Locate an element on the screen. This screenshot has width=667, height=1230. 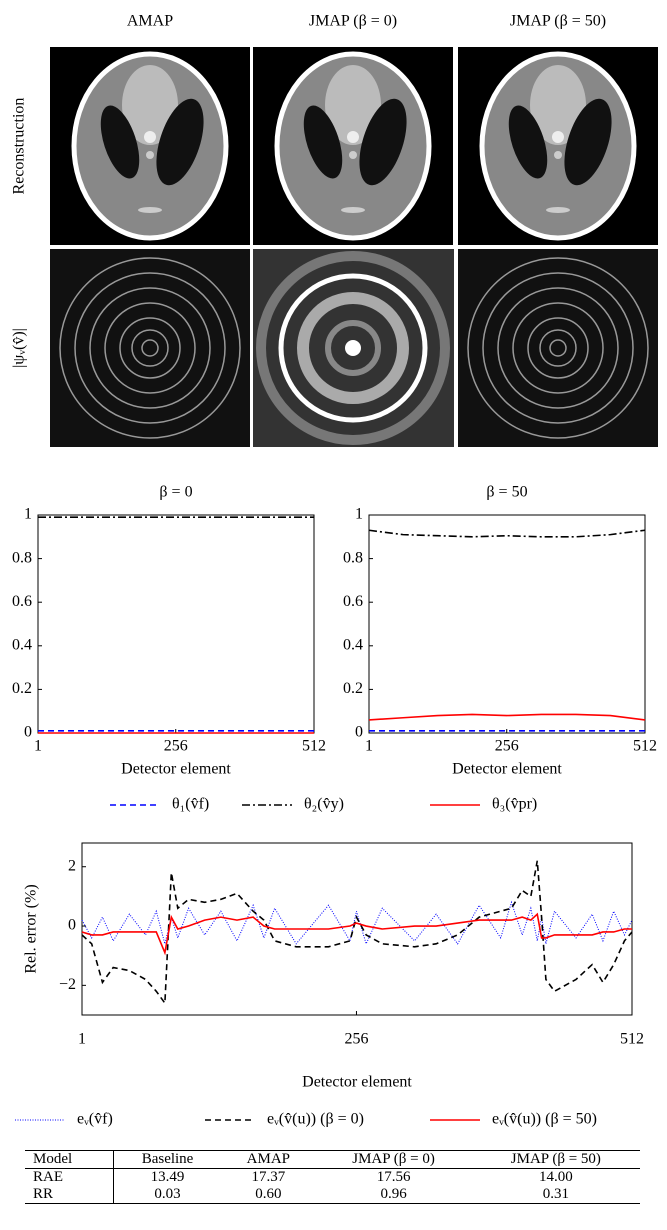
y-axis-label: Rel. error (%) is located at coordinates (31, 928).